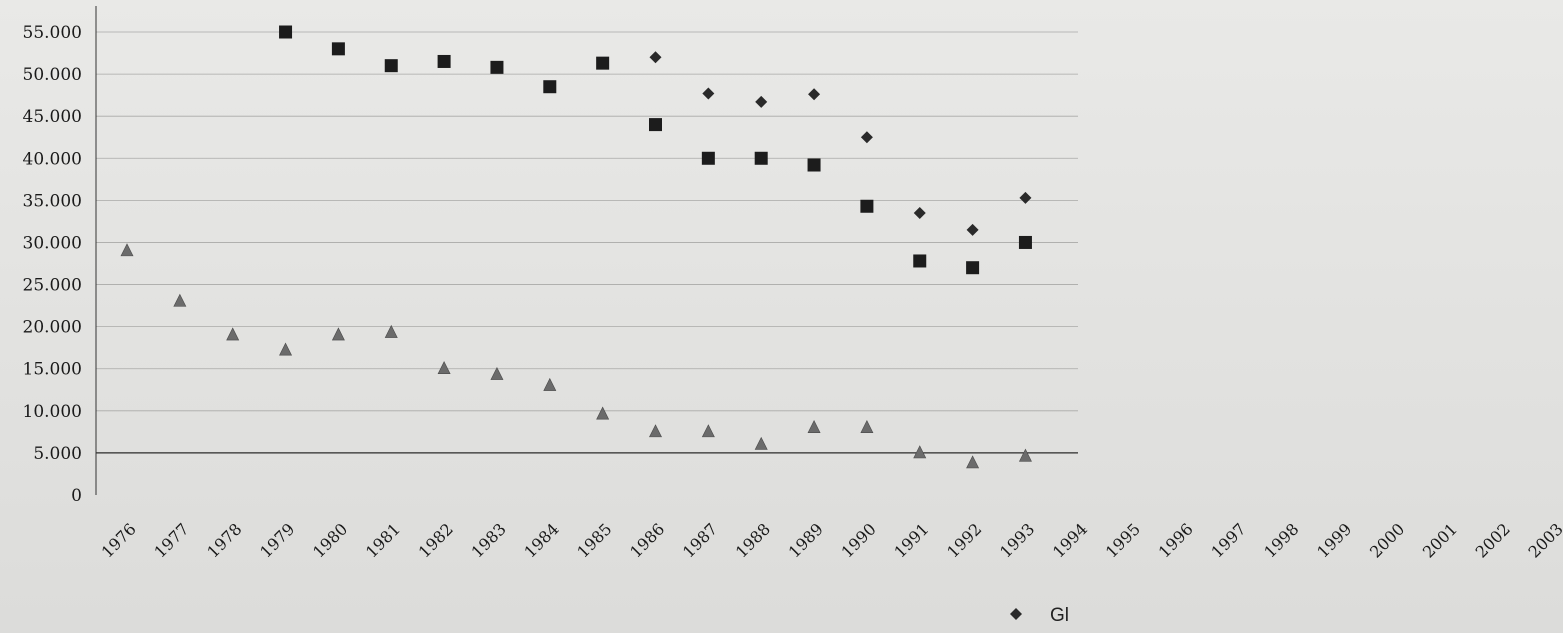  Describe the element at coordinates (1039, 615) in the screenshot. I see `legend: Gl` at that location.